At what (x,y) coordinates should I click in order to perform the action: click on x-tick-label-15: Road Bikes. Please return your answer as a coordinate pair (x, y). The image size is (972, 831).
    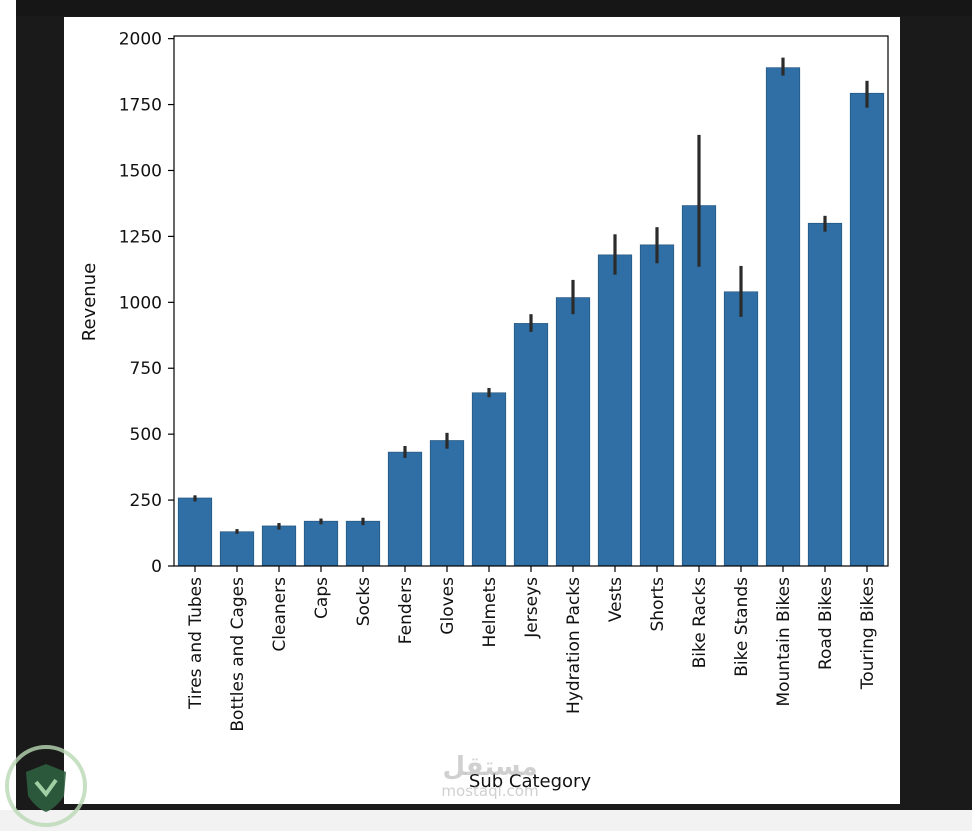
    Looking at the image, I should click on (826, 623).